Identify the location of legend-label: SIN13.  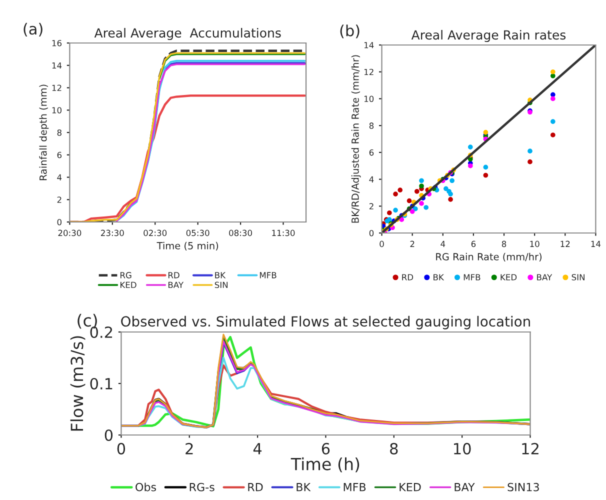
(523, 487).